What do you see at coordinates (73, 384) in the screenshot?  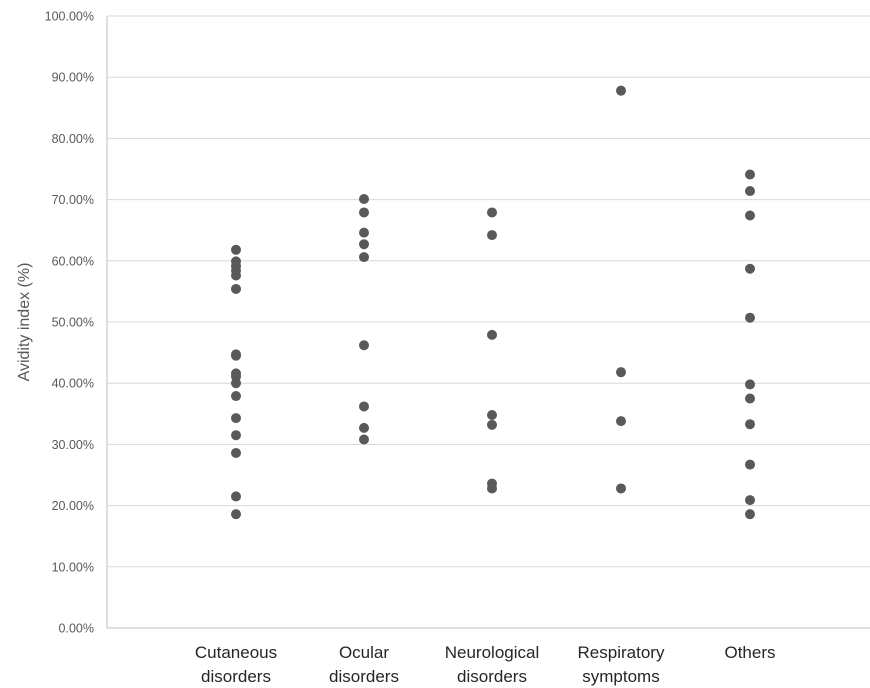 I see `y-tick-label: 40.00%` at bounding box center [73, 384].